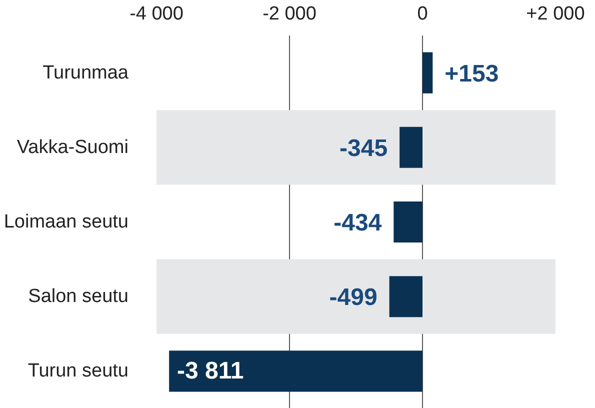 The width and height of the screenshot is (595, 408). I want to click on data-label: +153, so click(471, 74).